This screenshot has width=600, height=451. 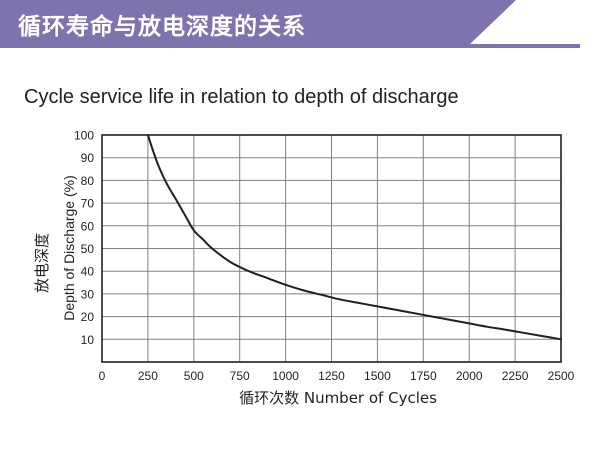 What do you see at coordinates (88, 181) in the screenshot?
I see `y-tick-label: 80` at bounding box center [88, 181].